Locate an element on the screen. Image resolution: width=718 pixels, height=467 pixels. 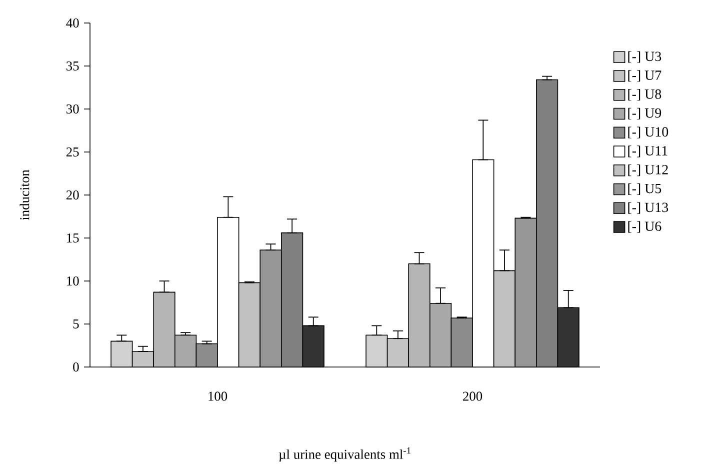
legend-label: [-] U6 is located at coordinates (645, 227).